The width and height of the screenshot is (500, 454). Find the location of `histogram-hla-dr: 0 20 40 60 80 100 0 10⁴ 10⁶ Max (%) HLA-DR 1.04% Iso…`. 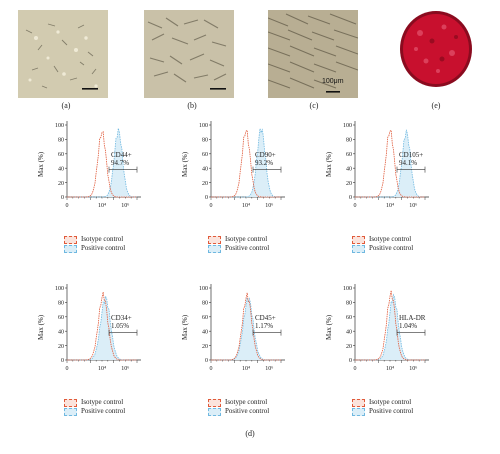

histogram-hla-dr: 0 20 40 60 80 100 0 10⁴ 10⁶ Max (%) HLA-DR 1.04% Iso… is located at coordinates (386, 349).